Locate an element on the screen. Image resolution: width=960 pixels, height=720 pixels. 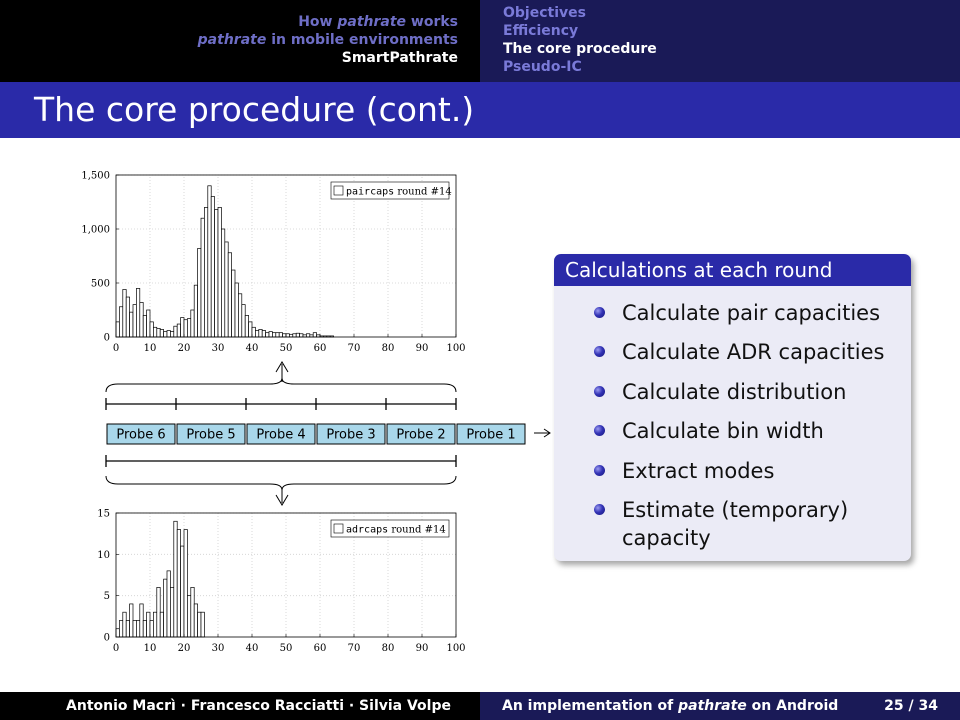
page-number: 25 / 34 is located at coordinates (911, 706).